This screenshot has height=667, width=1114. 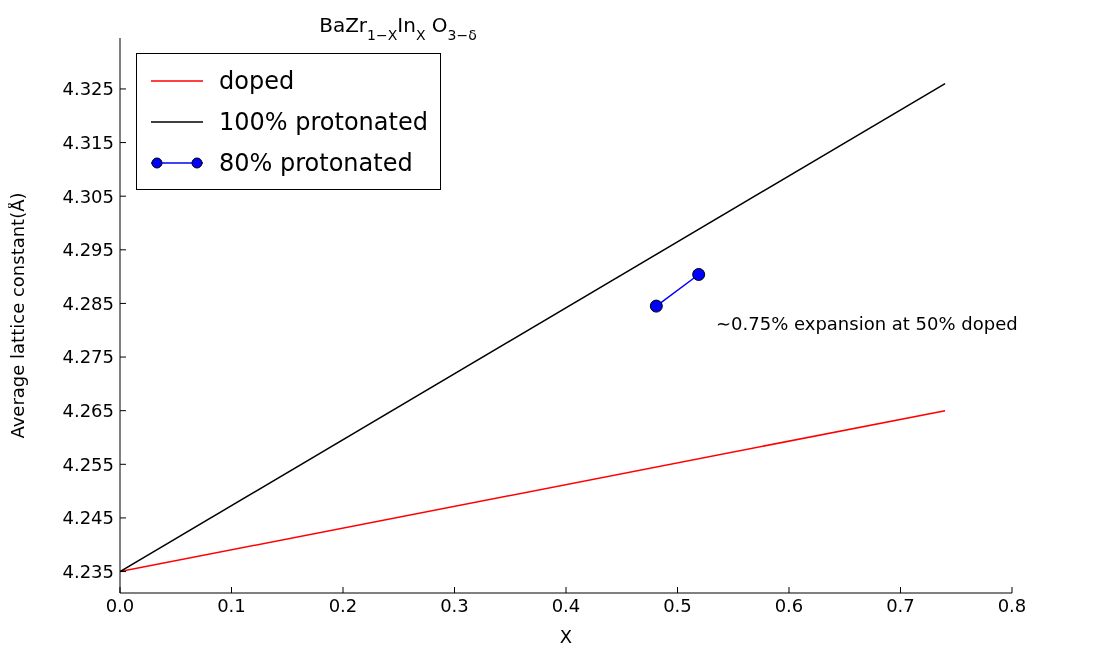 I want to click on legend-label: doped, so click(x=257, y=80).